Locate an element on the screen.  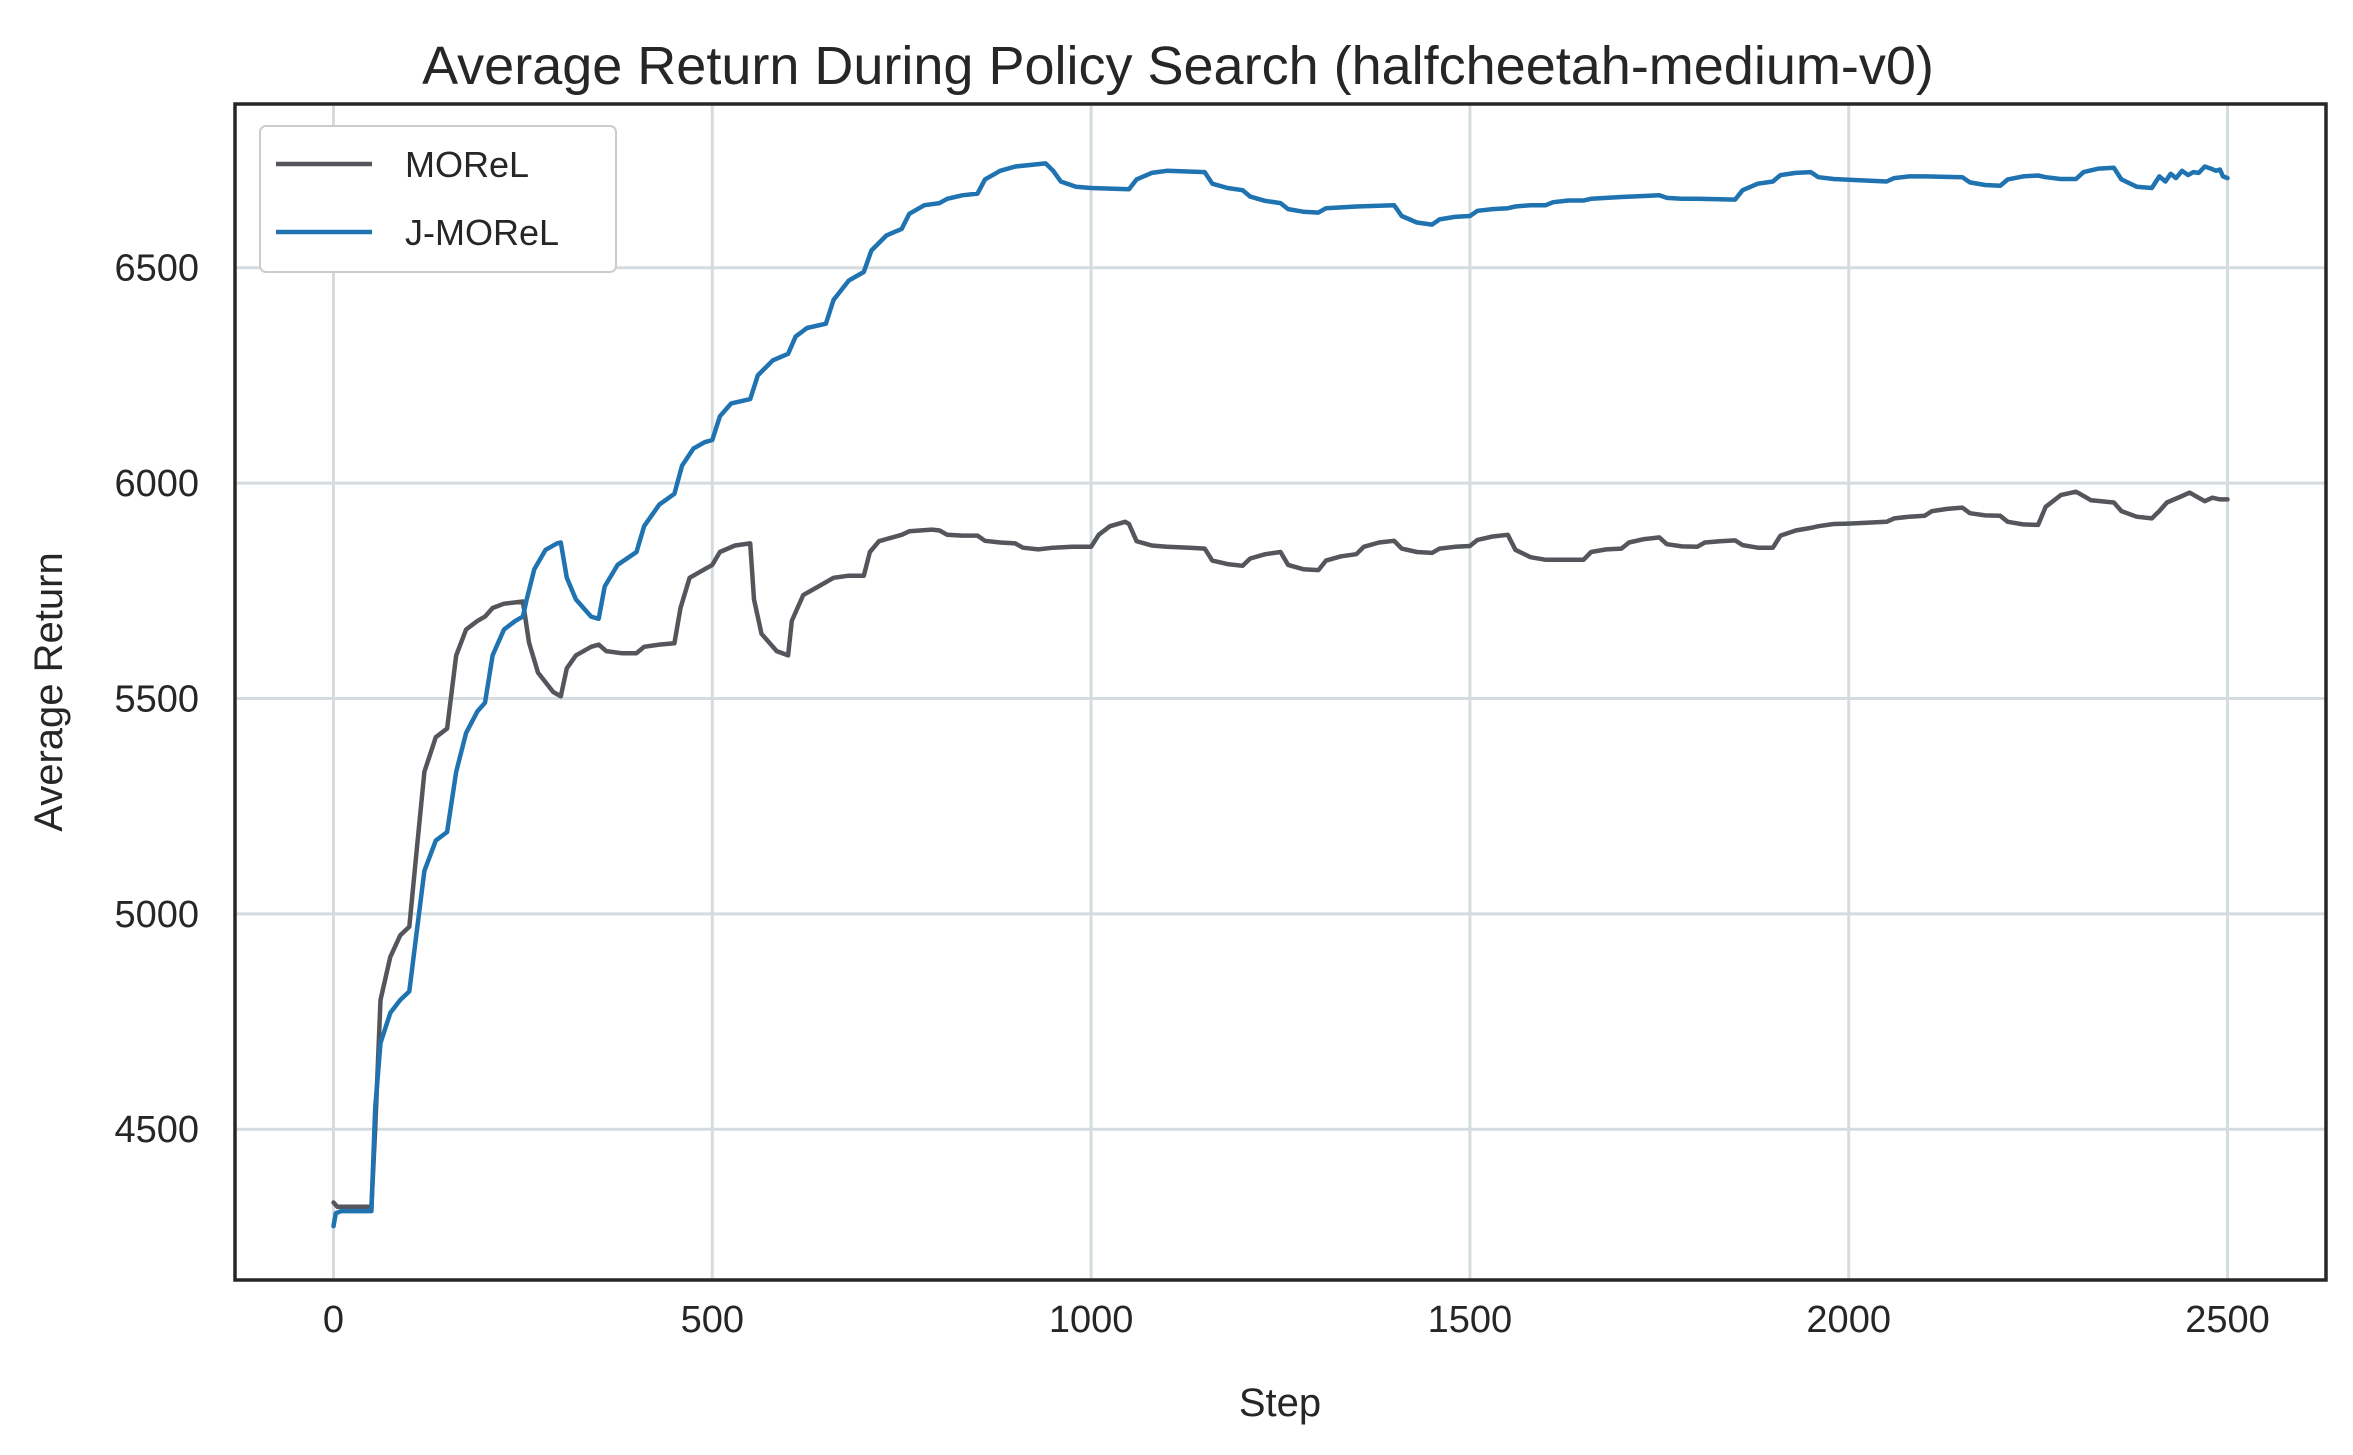
y-tick-label: 4500 is located at coordinates (156, 1130).